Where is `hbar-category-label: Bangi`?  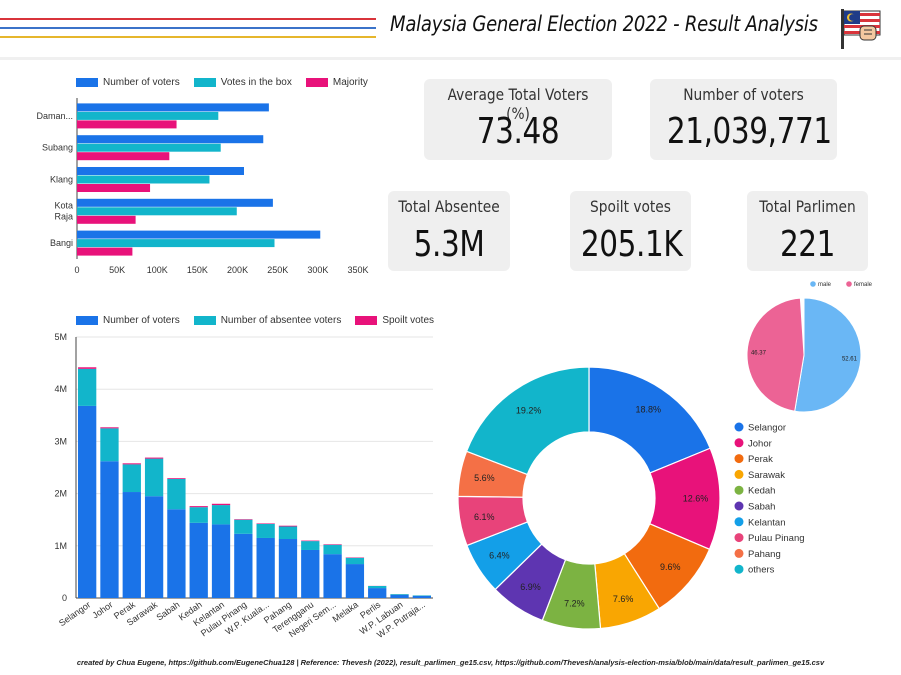 hbar-category-label: Bangi is located at coordinates (61, 243).